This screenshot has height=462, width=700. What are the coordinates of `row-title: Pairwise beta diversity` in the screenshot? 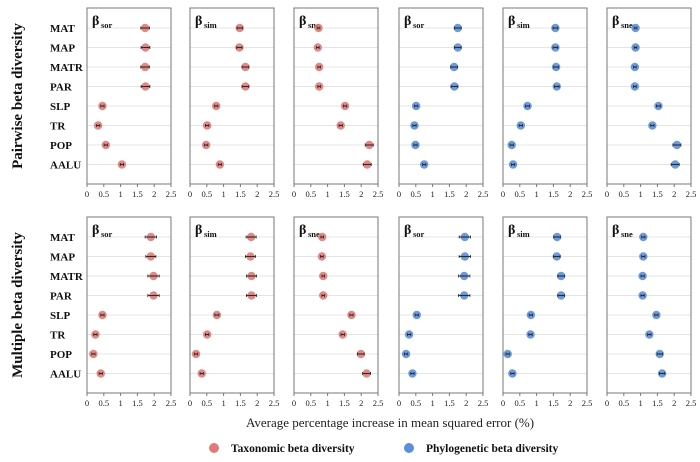 It's located at (18, 96).